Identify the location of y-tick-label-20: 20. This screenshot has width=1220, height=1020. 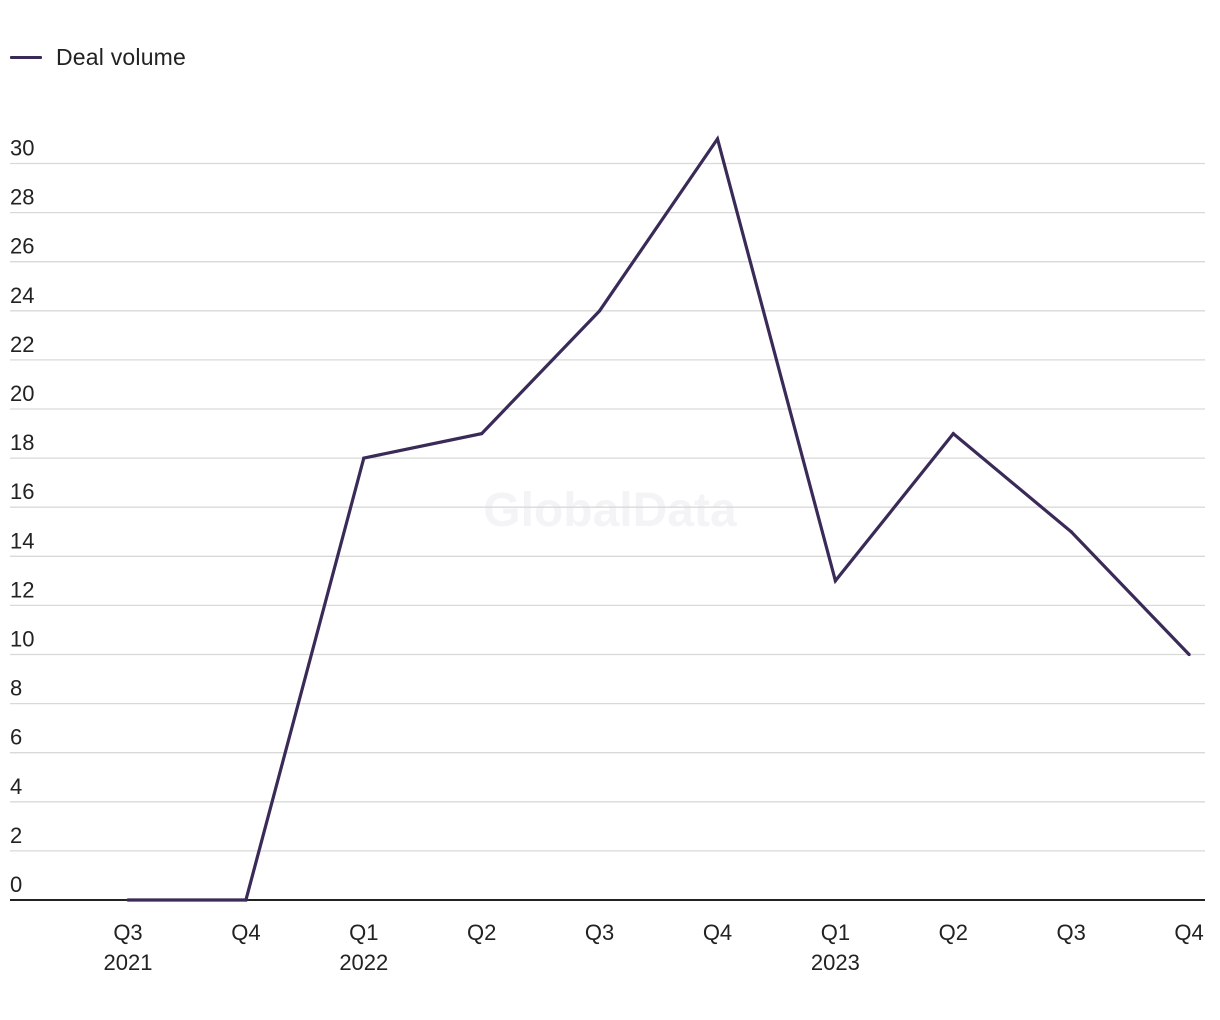
(22, 393).